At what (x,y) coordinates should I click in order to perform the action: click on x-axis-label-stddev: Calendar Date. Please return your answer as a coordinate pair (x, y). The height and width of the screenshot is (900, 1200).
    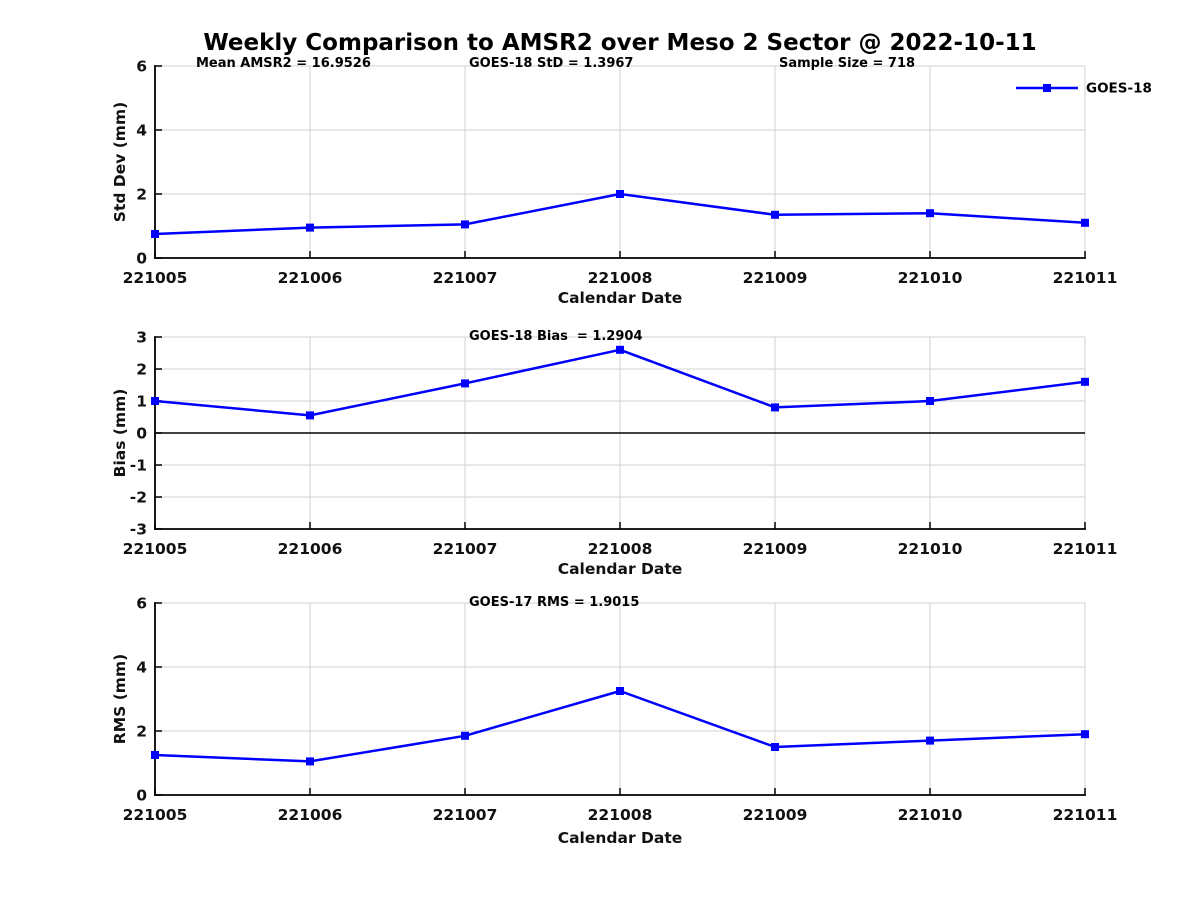
    Looking at the image, I should click on (620, 298).